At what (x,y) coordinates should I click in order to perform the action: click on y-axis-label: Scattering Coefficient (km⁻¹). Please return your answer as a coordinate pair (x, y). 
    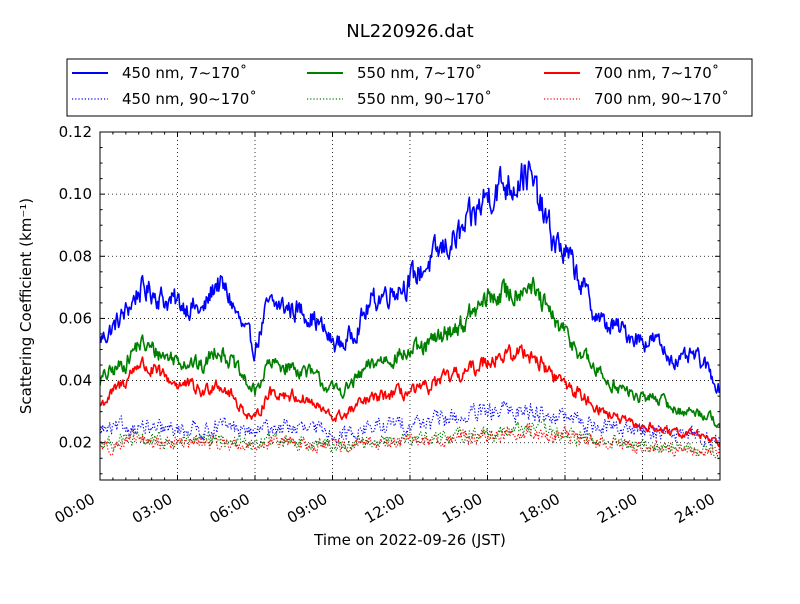
    Looking at the image, I should click on (26, 306).